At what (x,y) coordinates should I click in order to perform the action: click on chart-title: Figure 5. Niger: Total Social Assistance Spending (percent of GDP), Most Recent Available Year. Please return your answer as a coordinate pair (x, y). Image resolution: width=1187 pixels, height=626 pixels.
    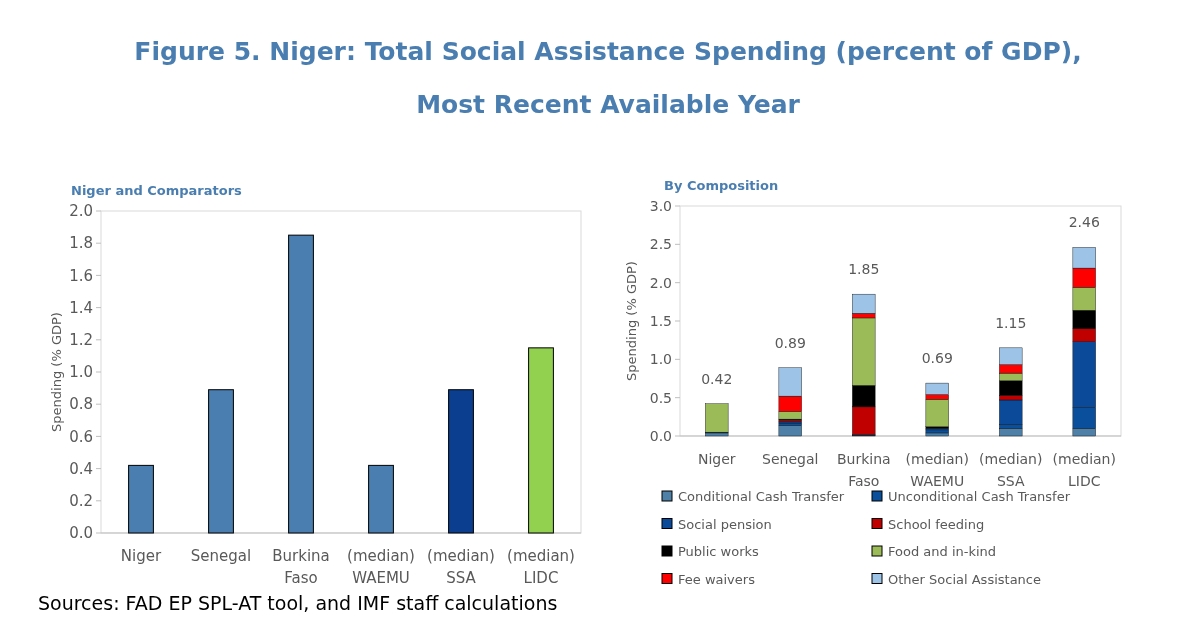
    Looking at the image, I should click on (608, 78).